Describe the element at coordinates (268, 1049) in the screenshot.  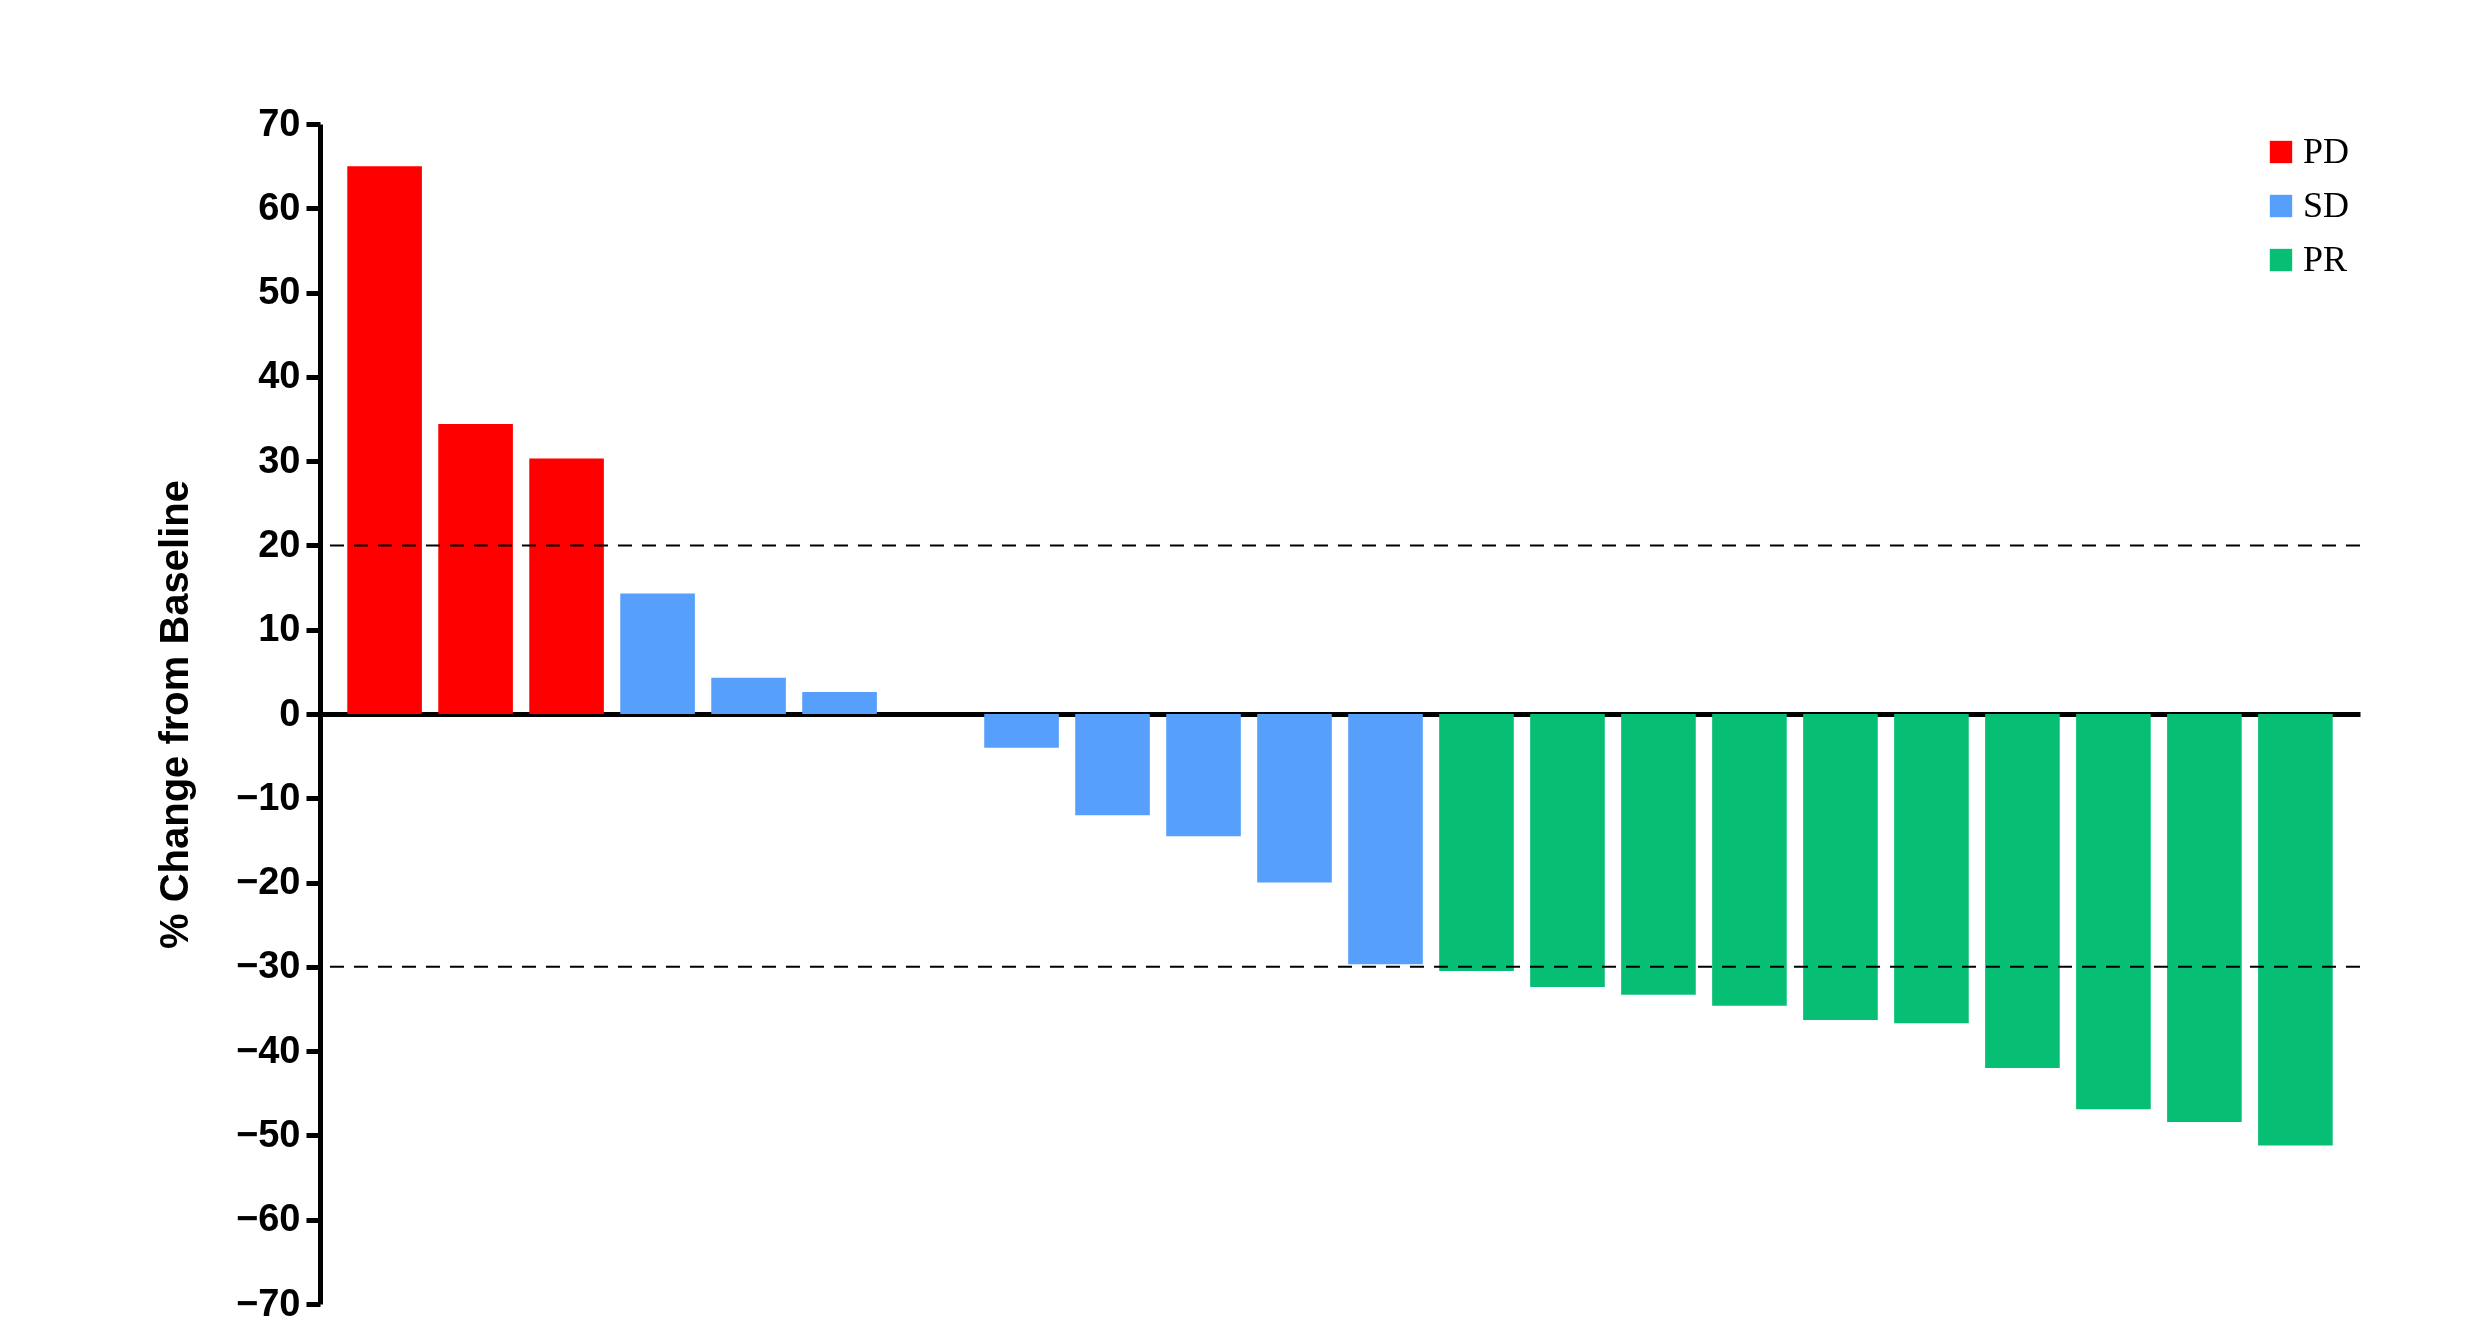
I see `y-tick-label: −40` at that location.